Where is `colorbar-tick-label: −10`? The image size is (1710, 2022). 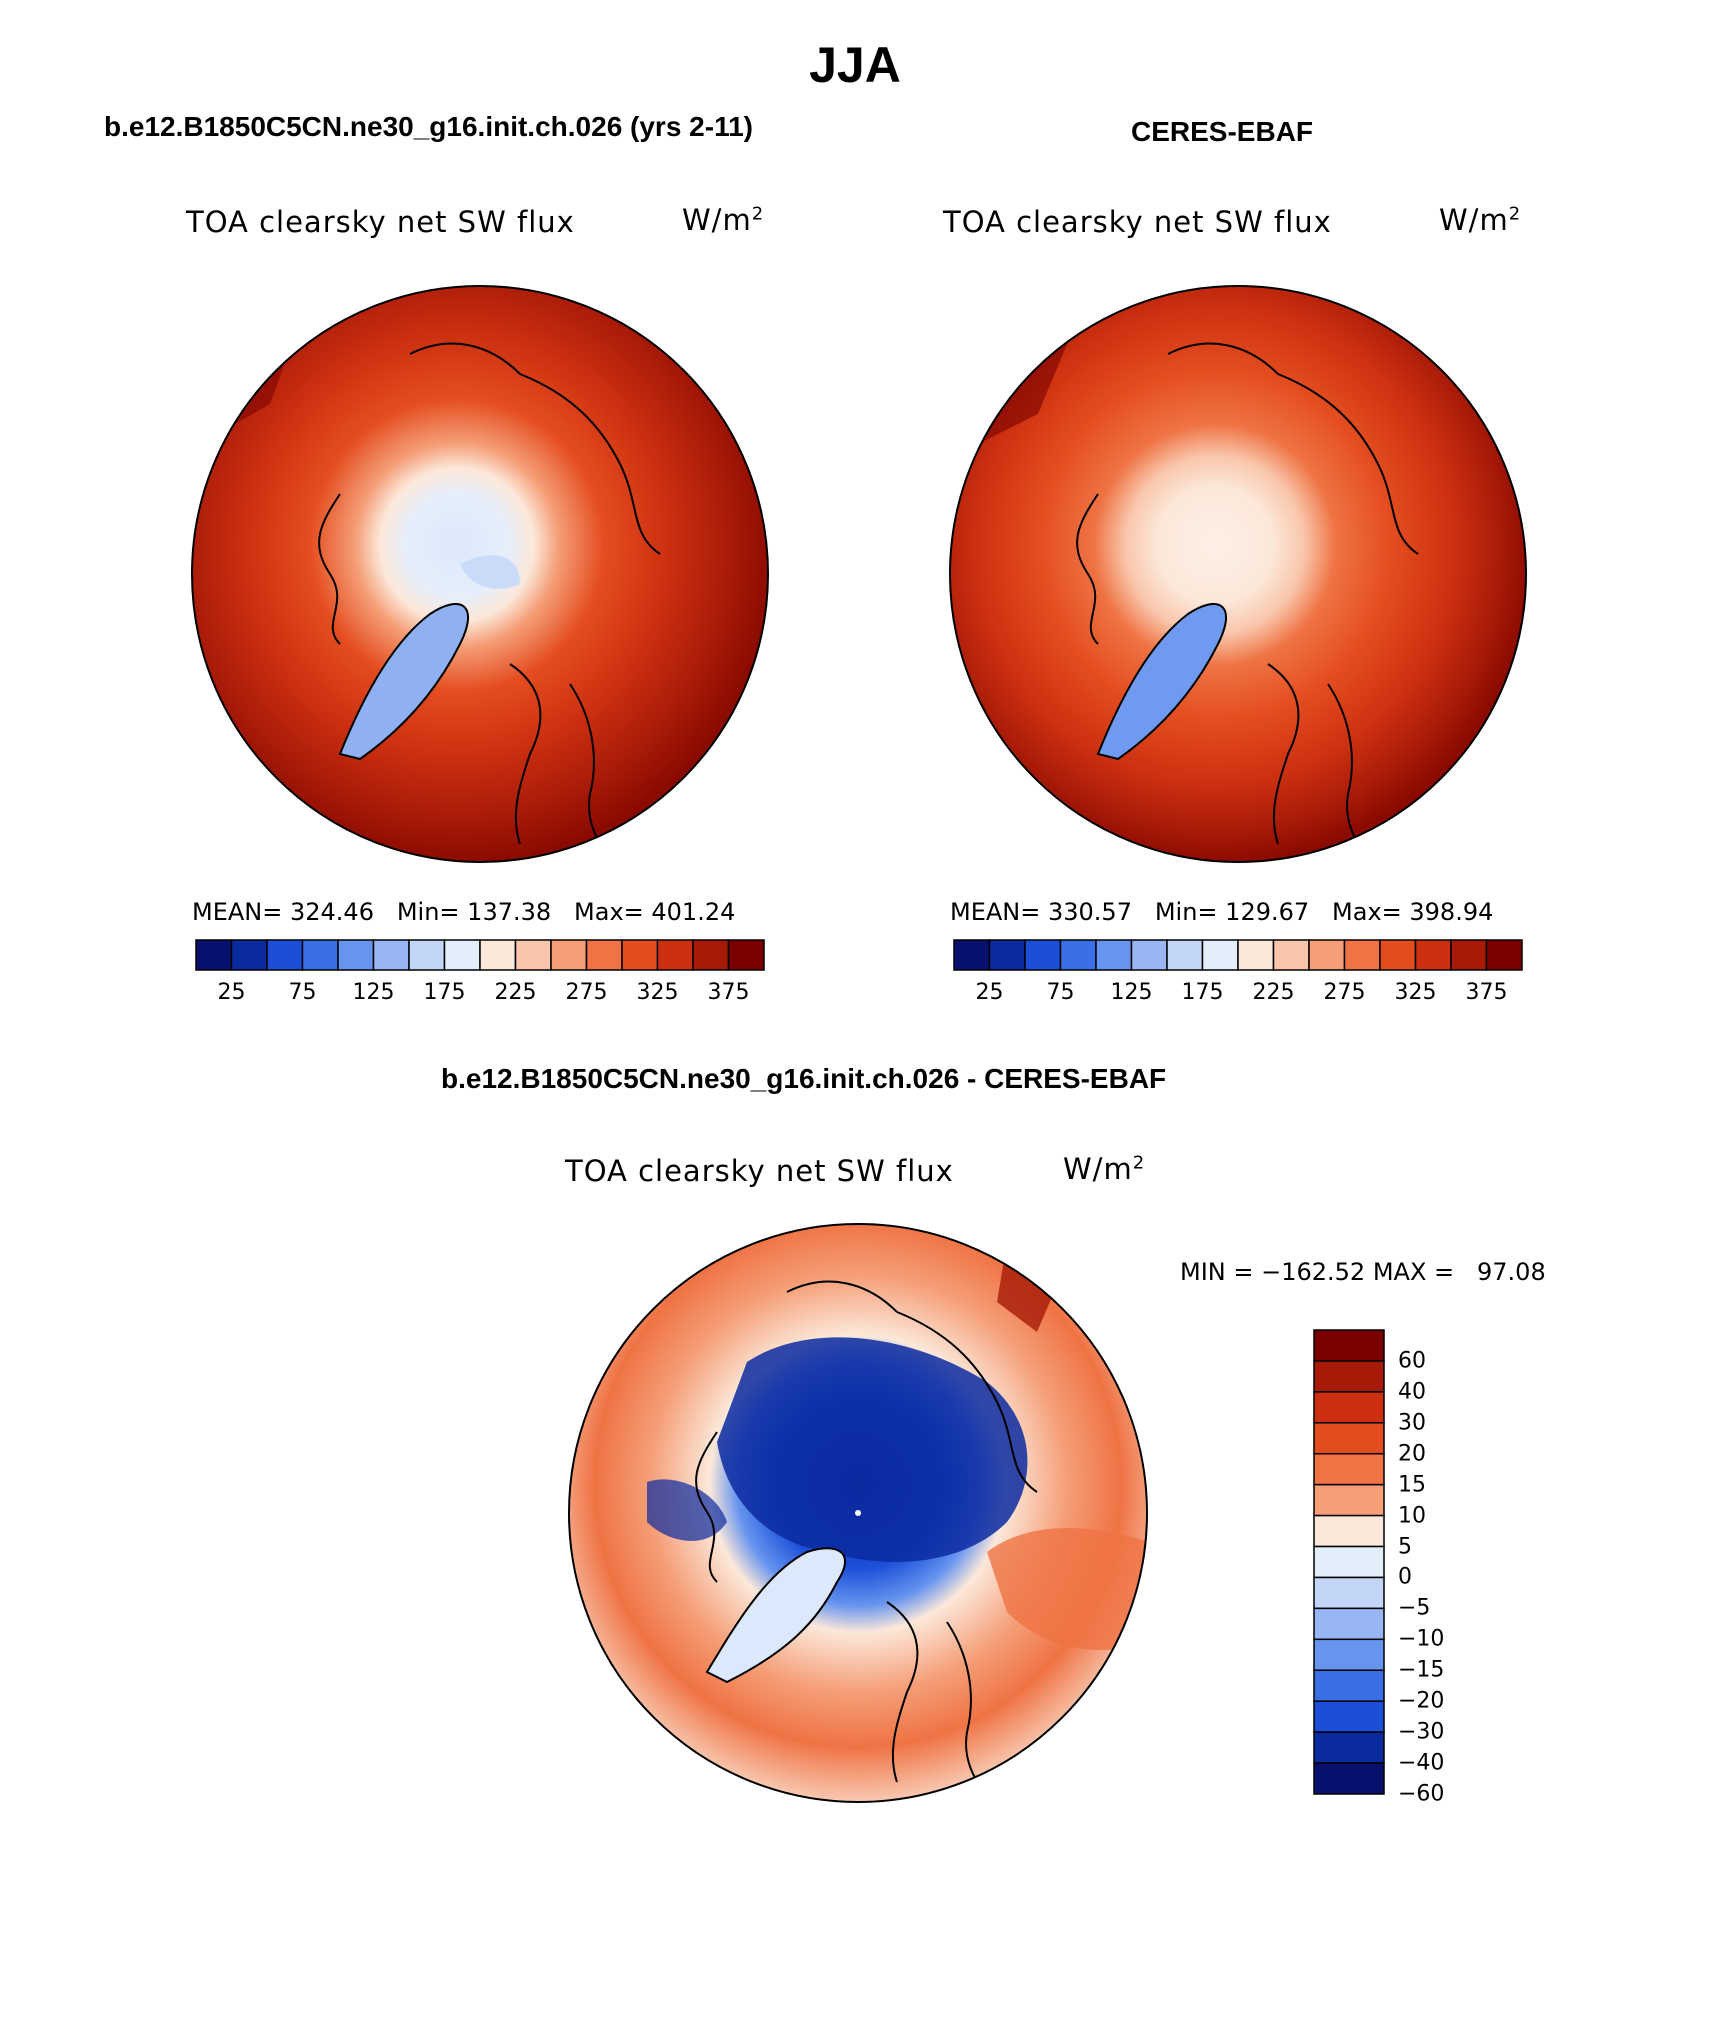 colorbar-tick-label: −10 is located at coordinates (1421, 1639).